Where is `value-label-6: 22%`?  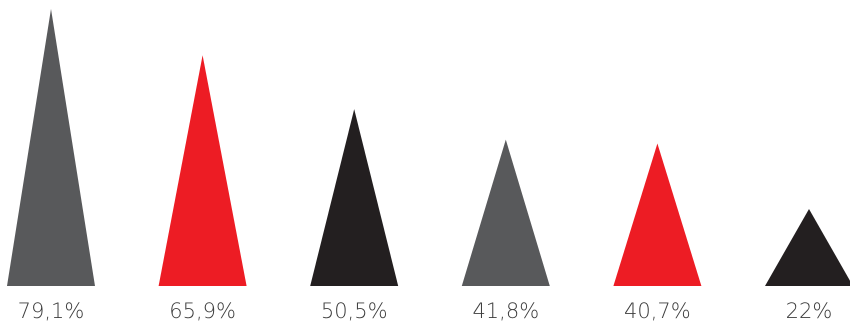
value-label-6: 22% is located at coordinates (809, 311).